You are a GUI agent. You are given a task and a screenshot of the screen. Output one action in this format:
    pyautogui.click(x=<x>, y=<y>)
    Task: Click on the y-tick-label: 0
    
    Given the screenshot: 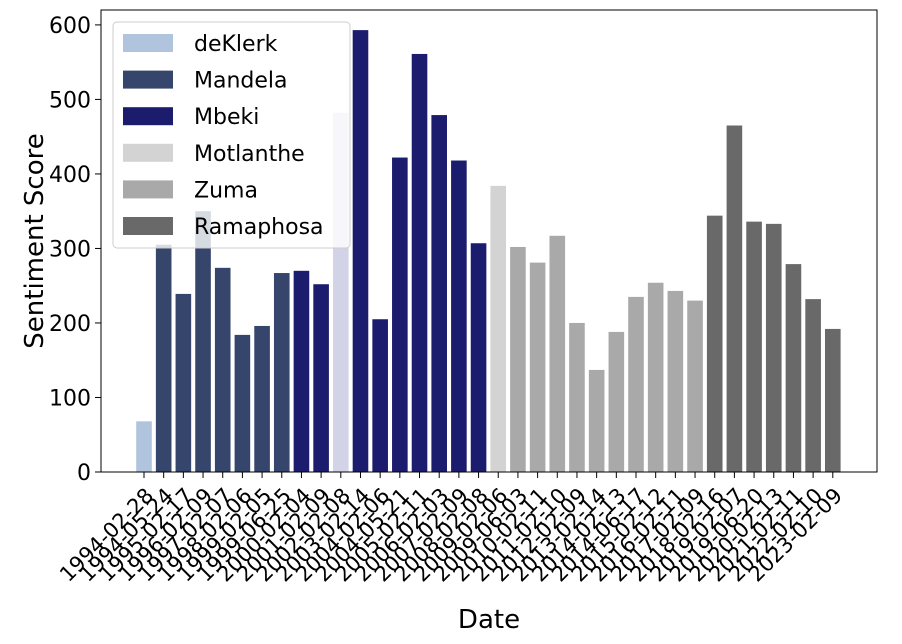 What is the action you would take?
    pyautogui.click(x=84, y=473)
    